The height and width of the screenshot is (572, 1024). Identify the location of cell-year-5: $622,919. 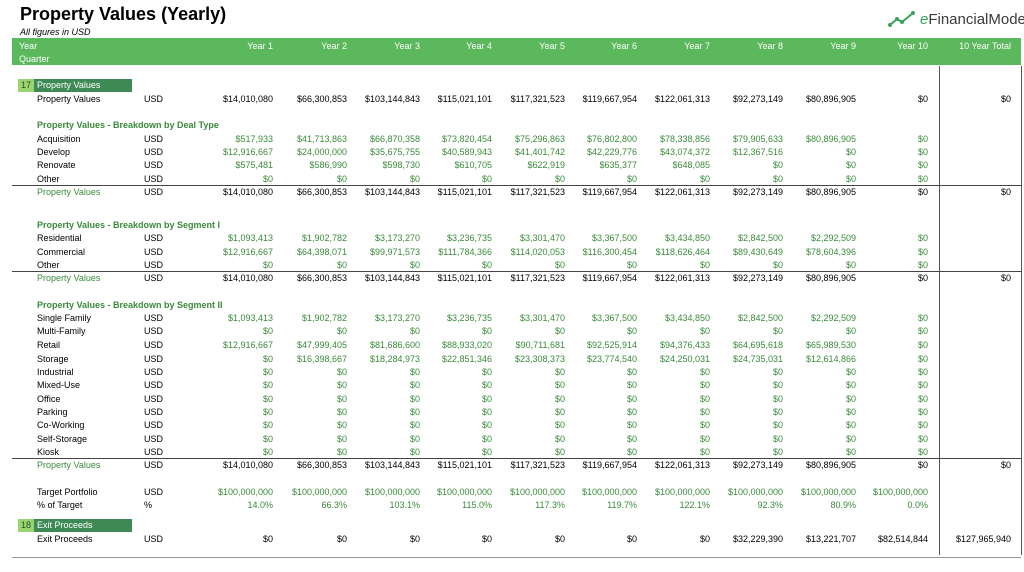
(546, 165).